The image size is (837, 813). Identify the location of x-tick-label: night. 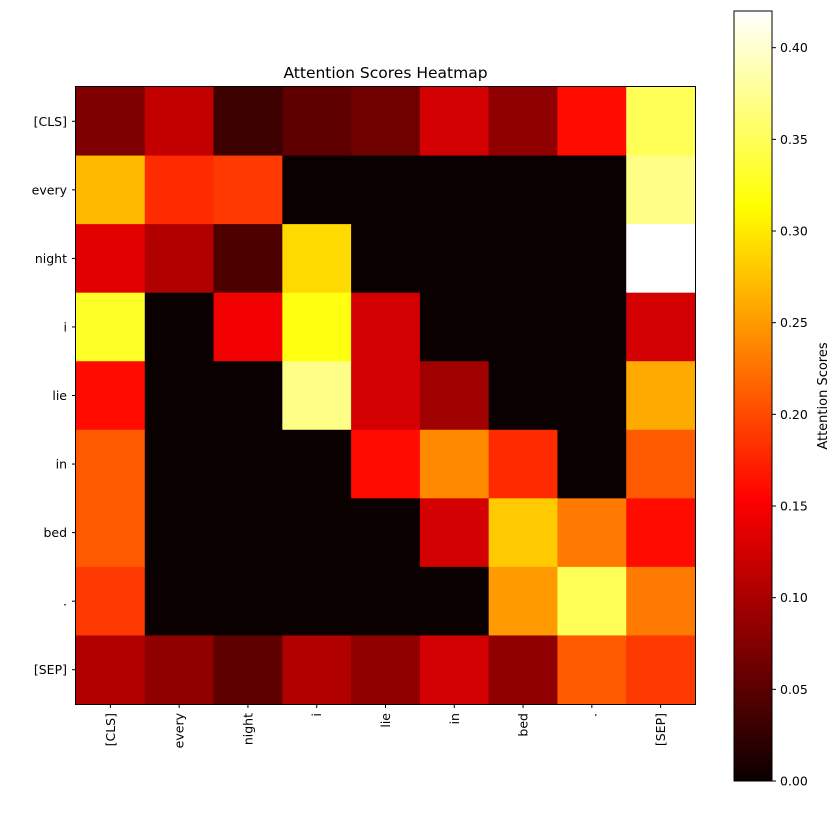
(247, 729).